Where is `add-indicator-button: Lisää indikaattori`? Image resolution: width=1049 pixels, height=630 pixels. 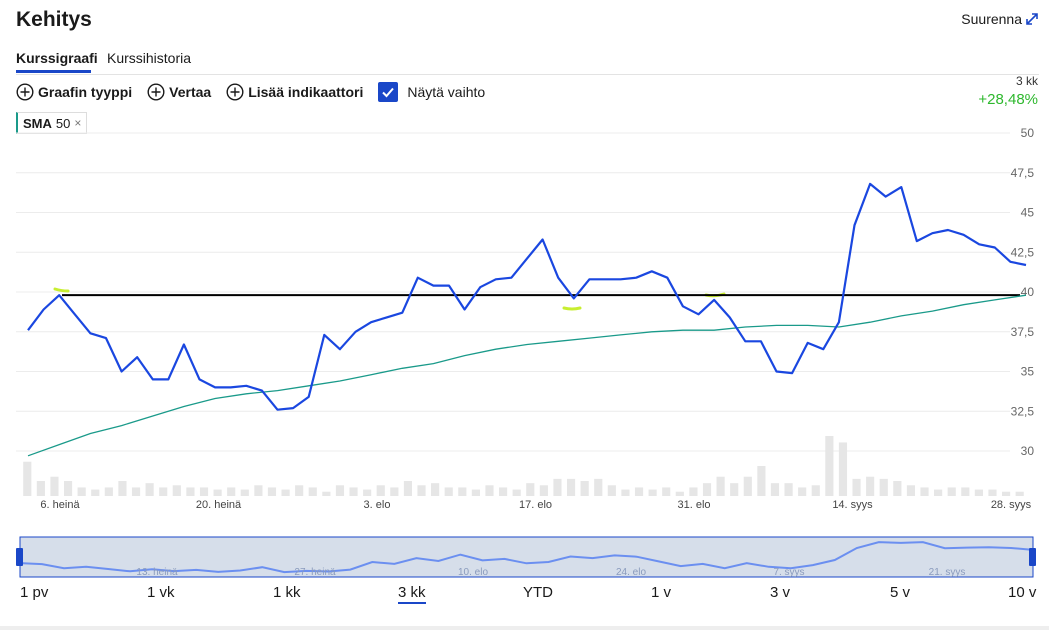
add-indicator-button: Lisää indikaattori is located at coordinates (294, 92).